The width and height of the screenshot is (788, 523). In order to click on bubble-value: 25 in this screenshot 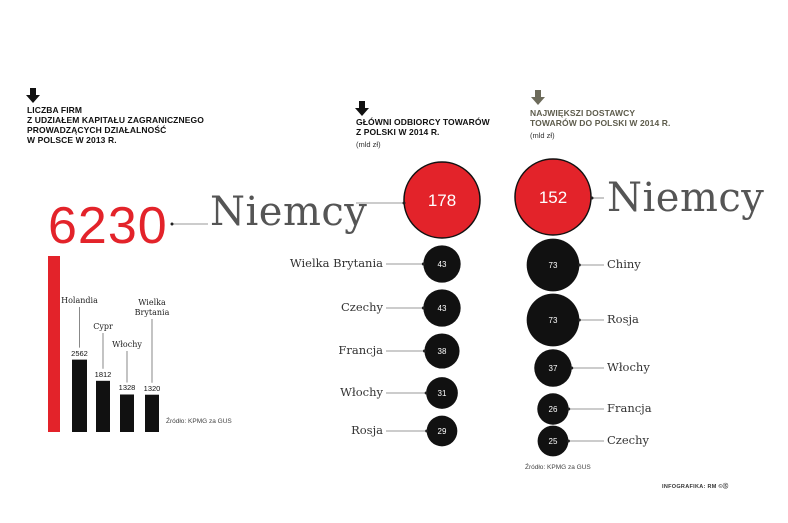, I will do `click(553, 441)`.